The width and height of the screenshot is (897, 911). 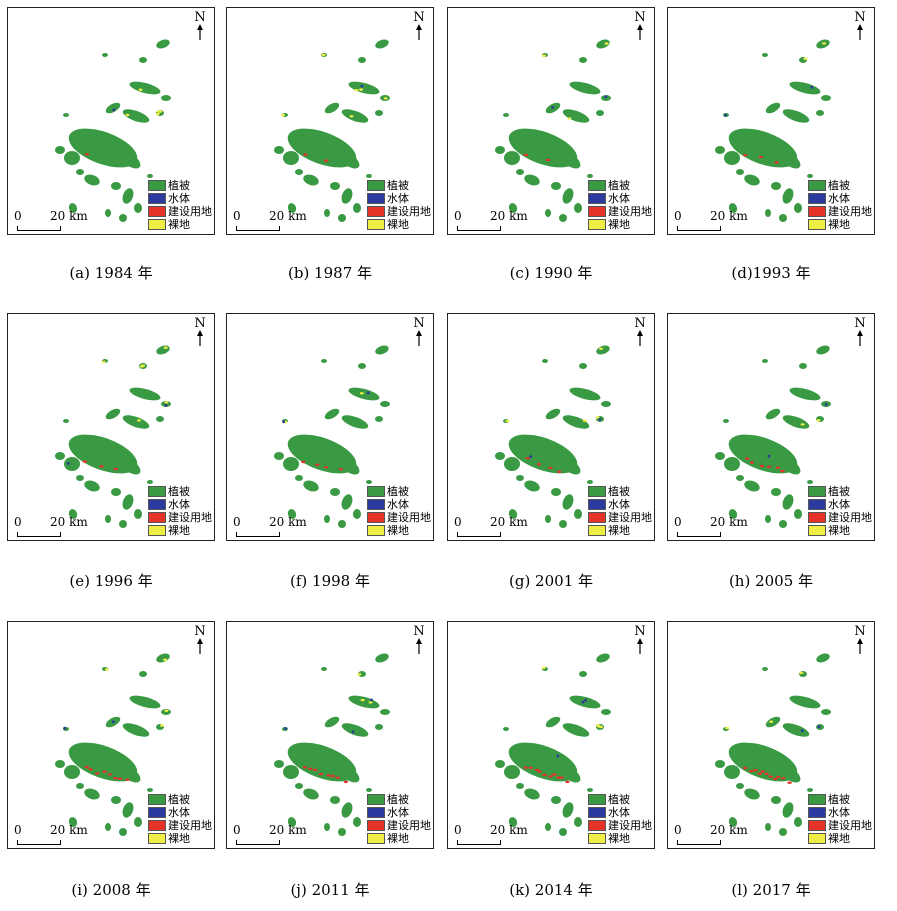 I want to click on legend-item: 水体, so click(x=399, y=812).